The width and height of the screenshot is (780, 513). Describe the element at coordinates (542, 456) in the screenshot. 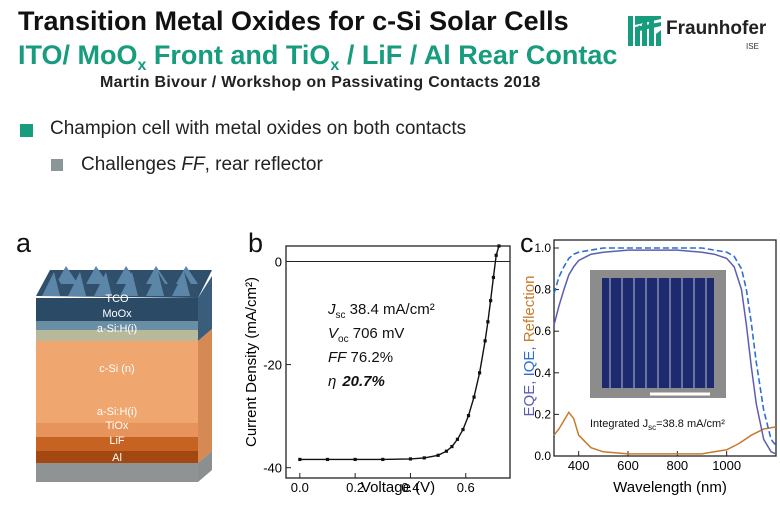

I see `y-tick-label-c-0: 0.0` at that location.